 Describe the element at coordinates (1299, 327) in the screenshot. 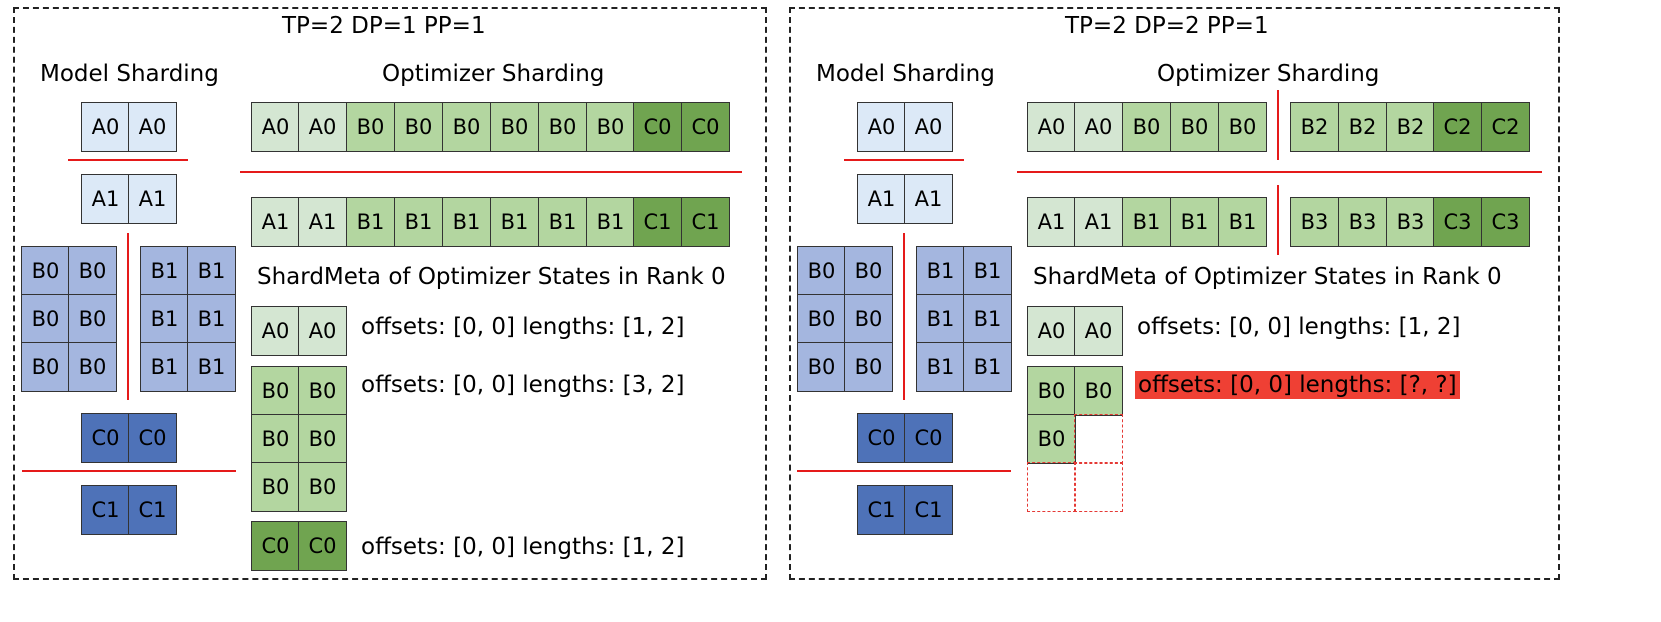

I see `right-shardmeta-a-text: offsets: [0, 0] lengths: [1, 2]` at that location.